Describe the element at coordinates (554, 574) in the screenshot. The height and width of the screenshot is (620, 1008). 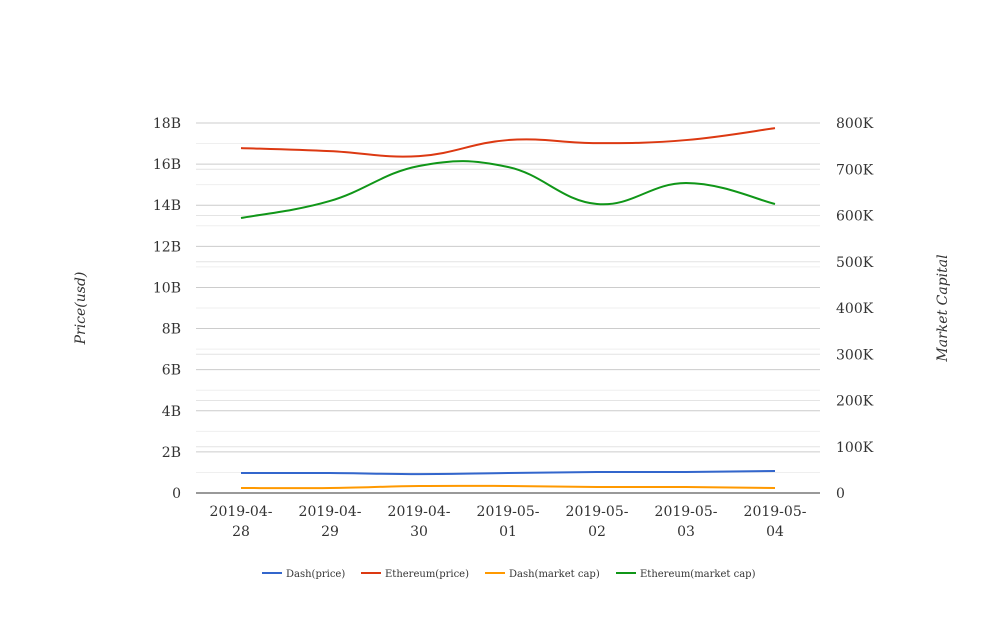
I see `legend-label: Dash(market cap)` at that location.